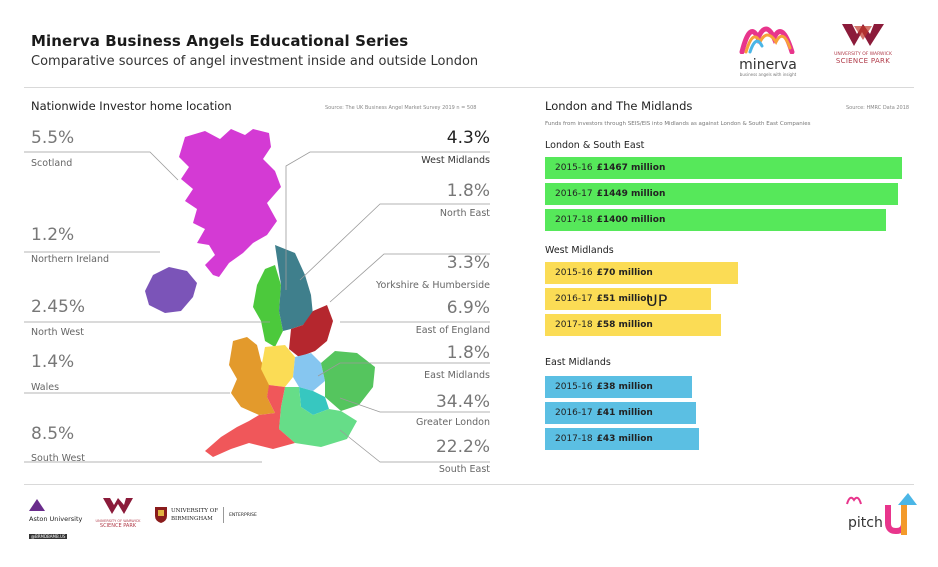  What do you see at coordinates (631, 220) in the screenshot?
I see `bar-value-label: £1400 million` at bounding box center [631, 220].